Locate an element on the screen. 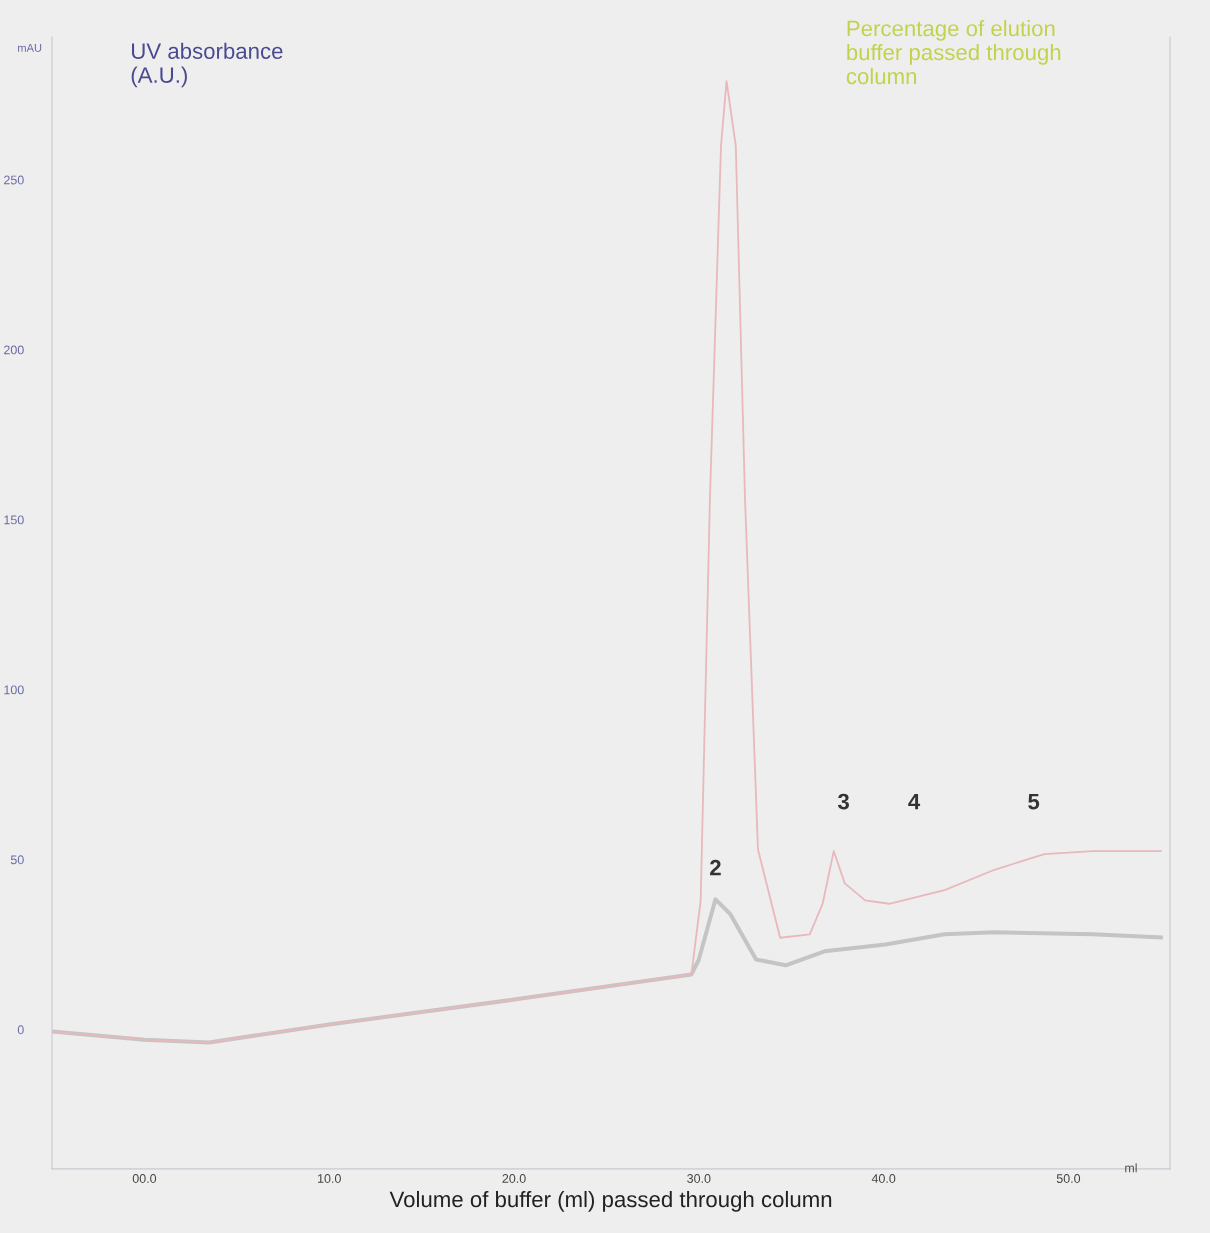 Image resolution: width=1210 pixels, height=1233 pixels. x-axis-title: Volume of buffer (ml) passed through column is located at coordinates (610, 1201).